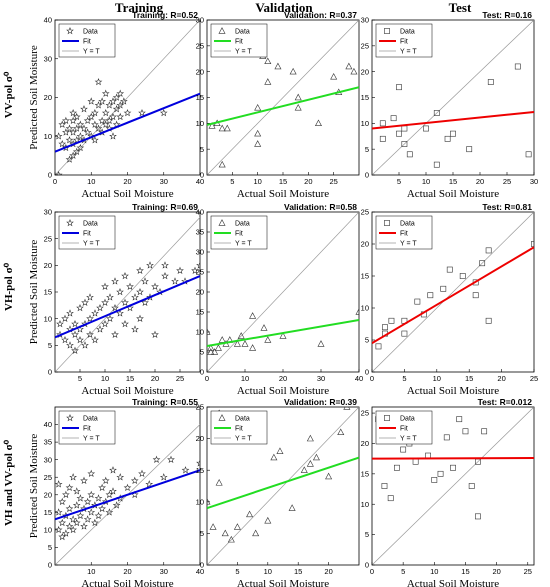  Describe the element at coordinates (365, 20) in the screenshot. I see `y-tick-label: 30` at that location.